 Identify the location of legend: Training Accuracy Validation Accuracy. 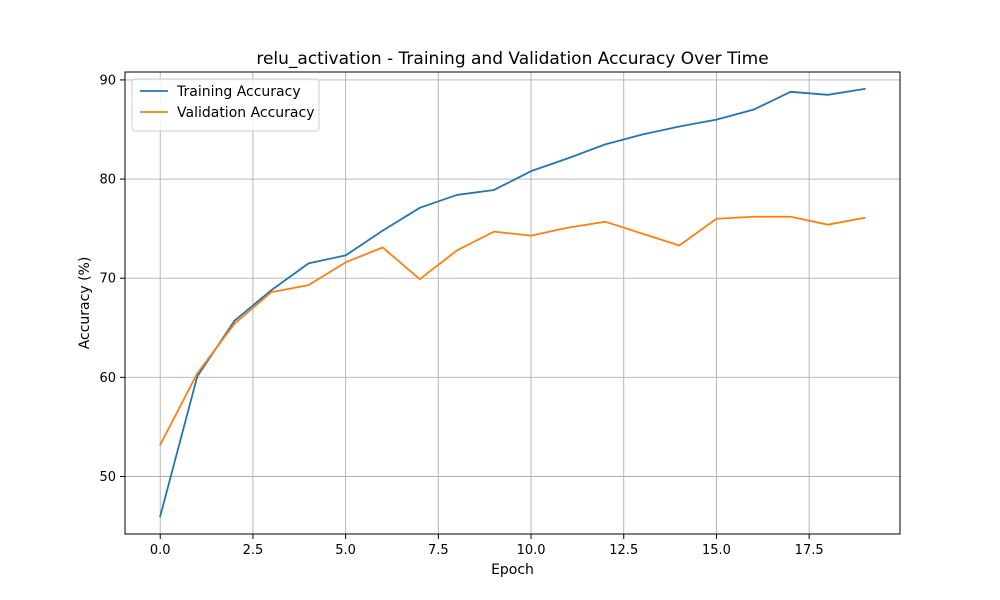
(225, 105).